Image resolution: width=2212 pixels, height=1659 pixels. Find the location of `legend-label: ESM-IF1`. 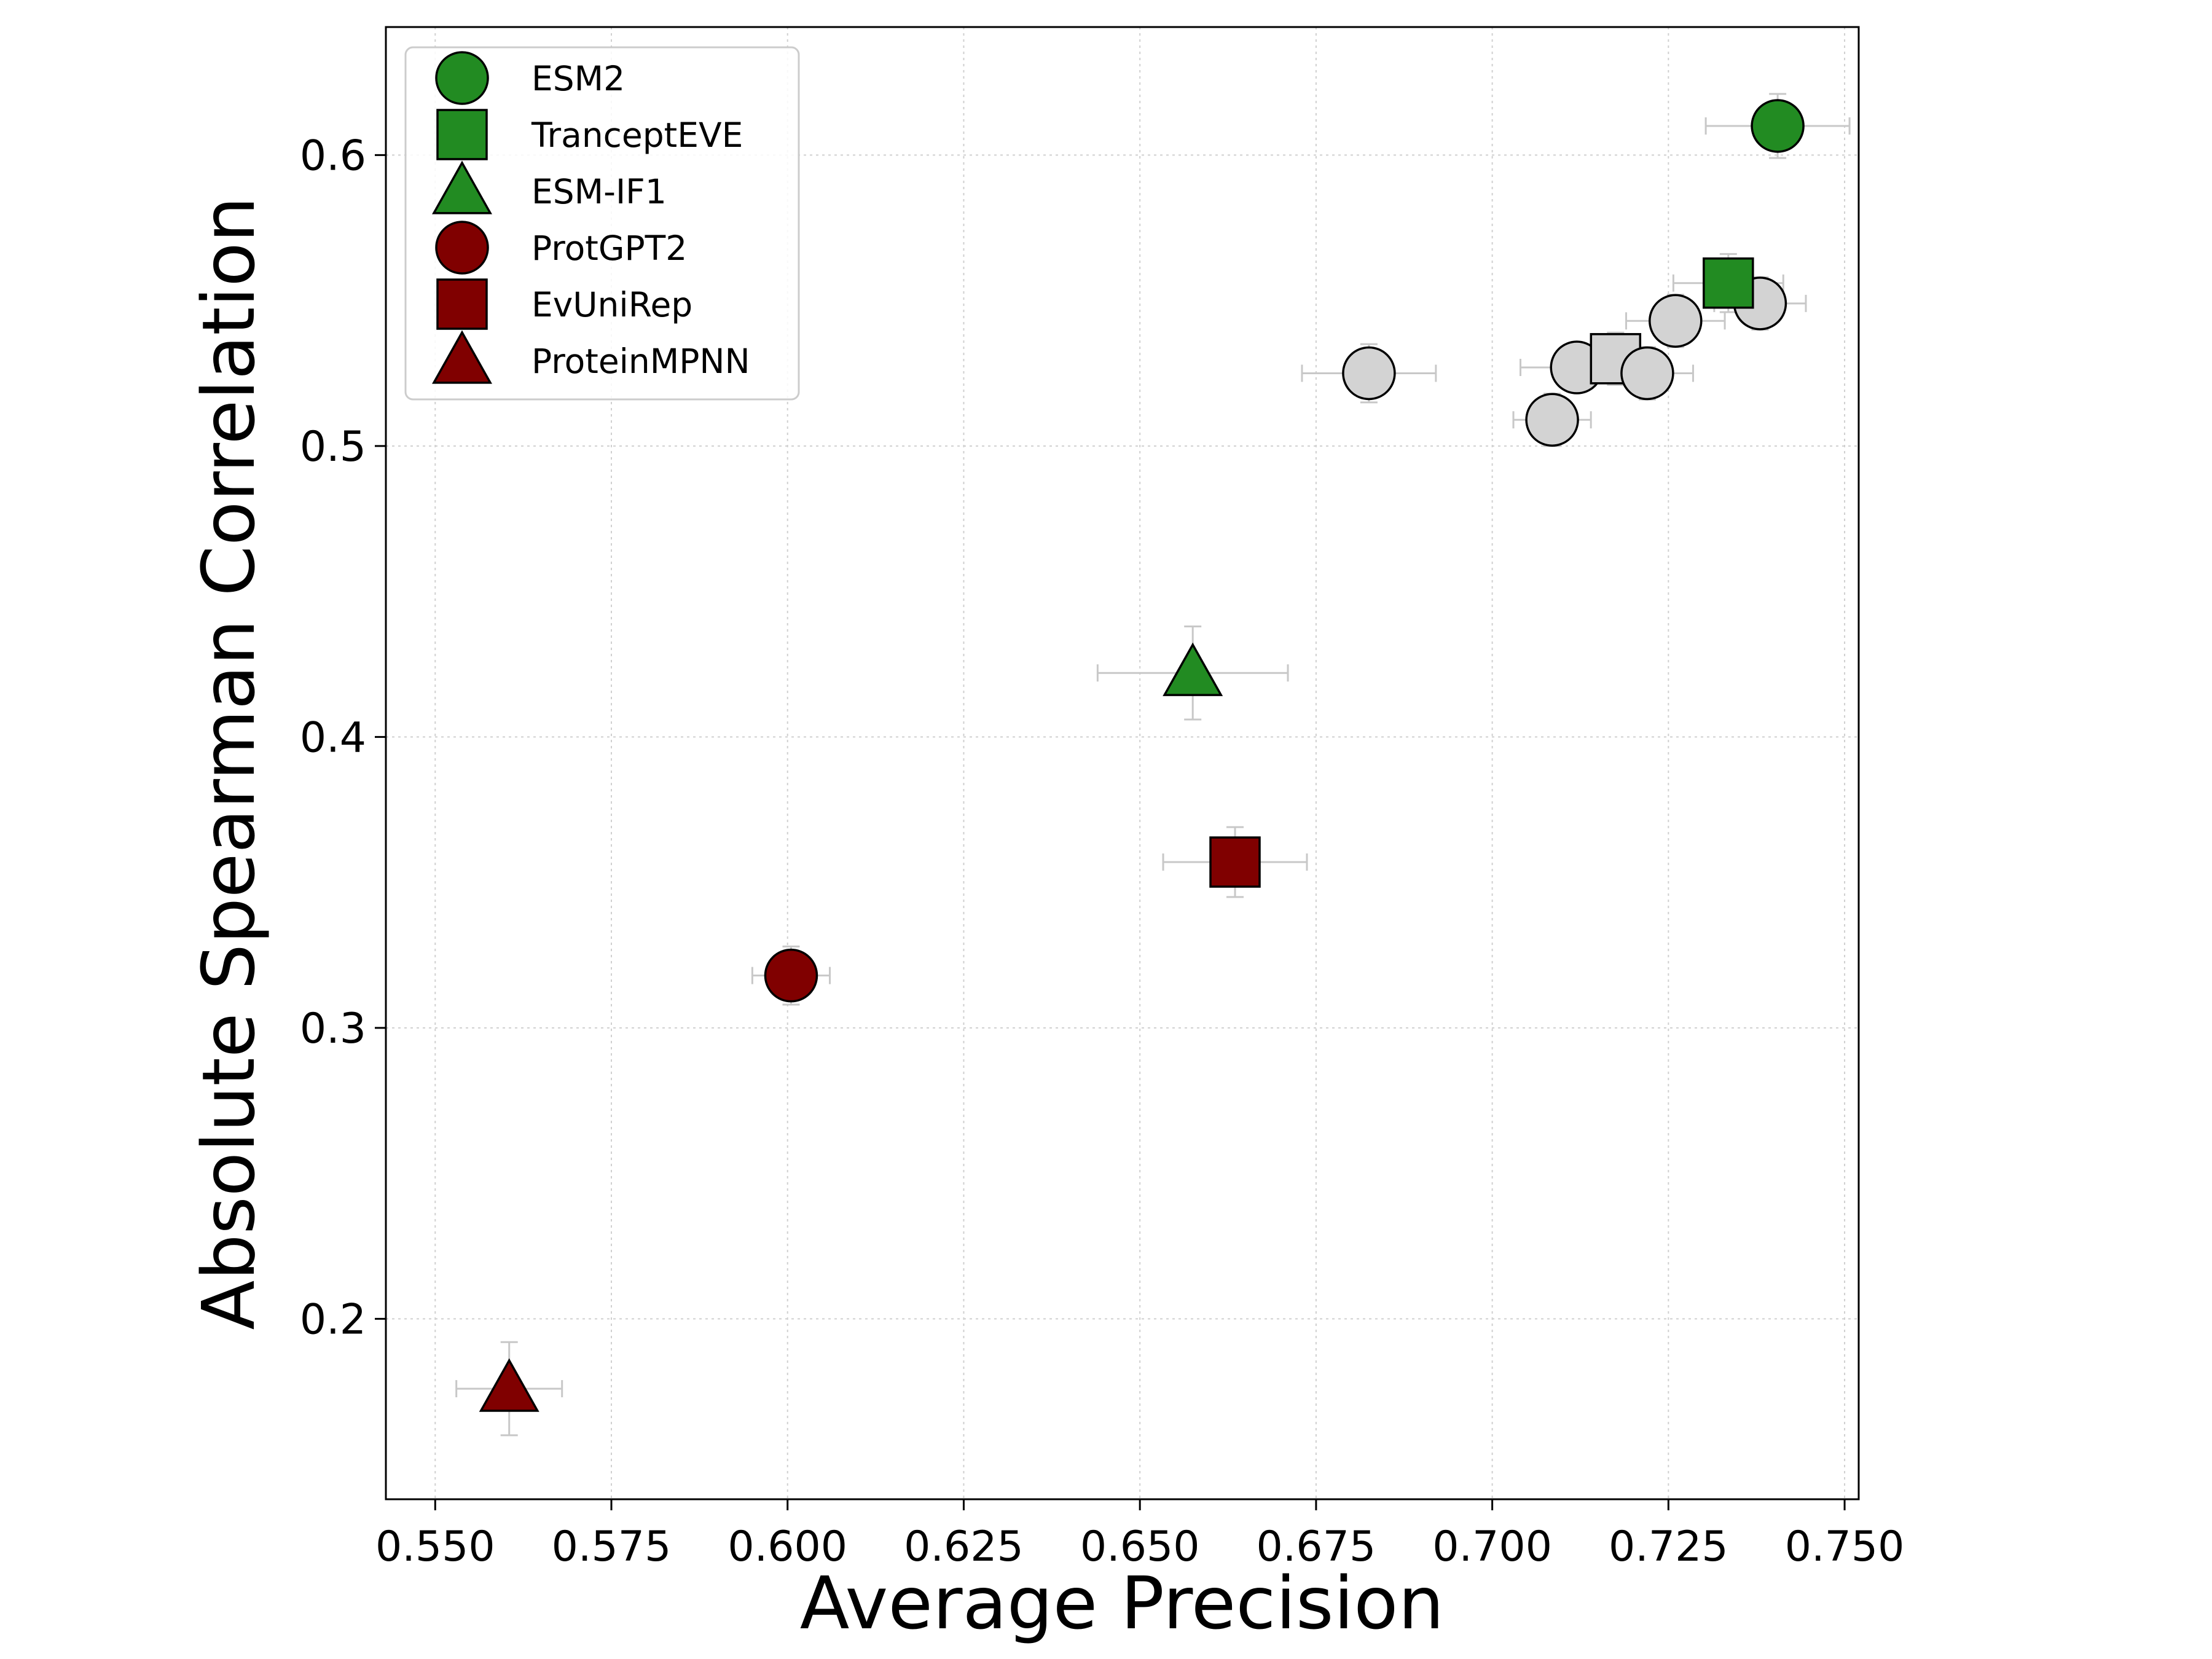

legend-label: ESM-IF1 is located at coordinates (599, 191).